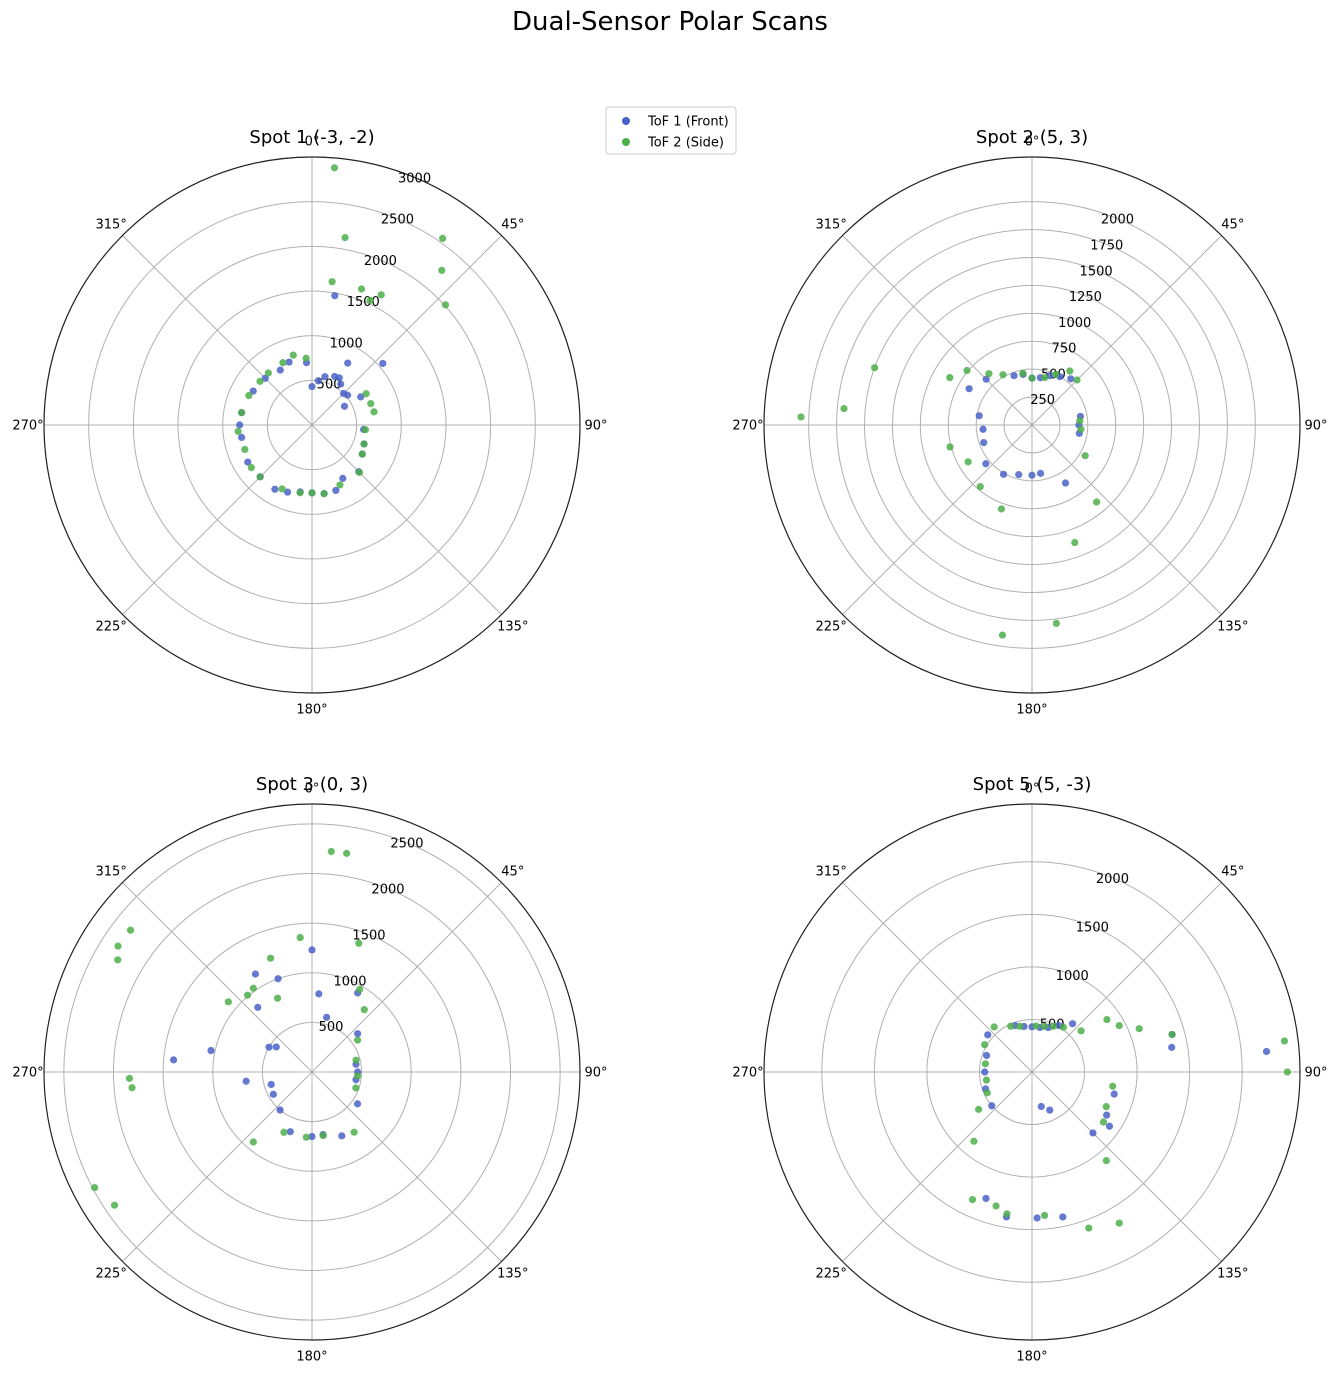 The image size is (1336, 1376). I want to click on theta-tick-label: 0°, so click(312, 142).